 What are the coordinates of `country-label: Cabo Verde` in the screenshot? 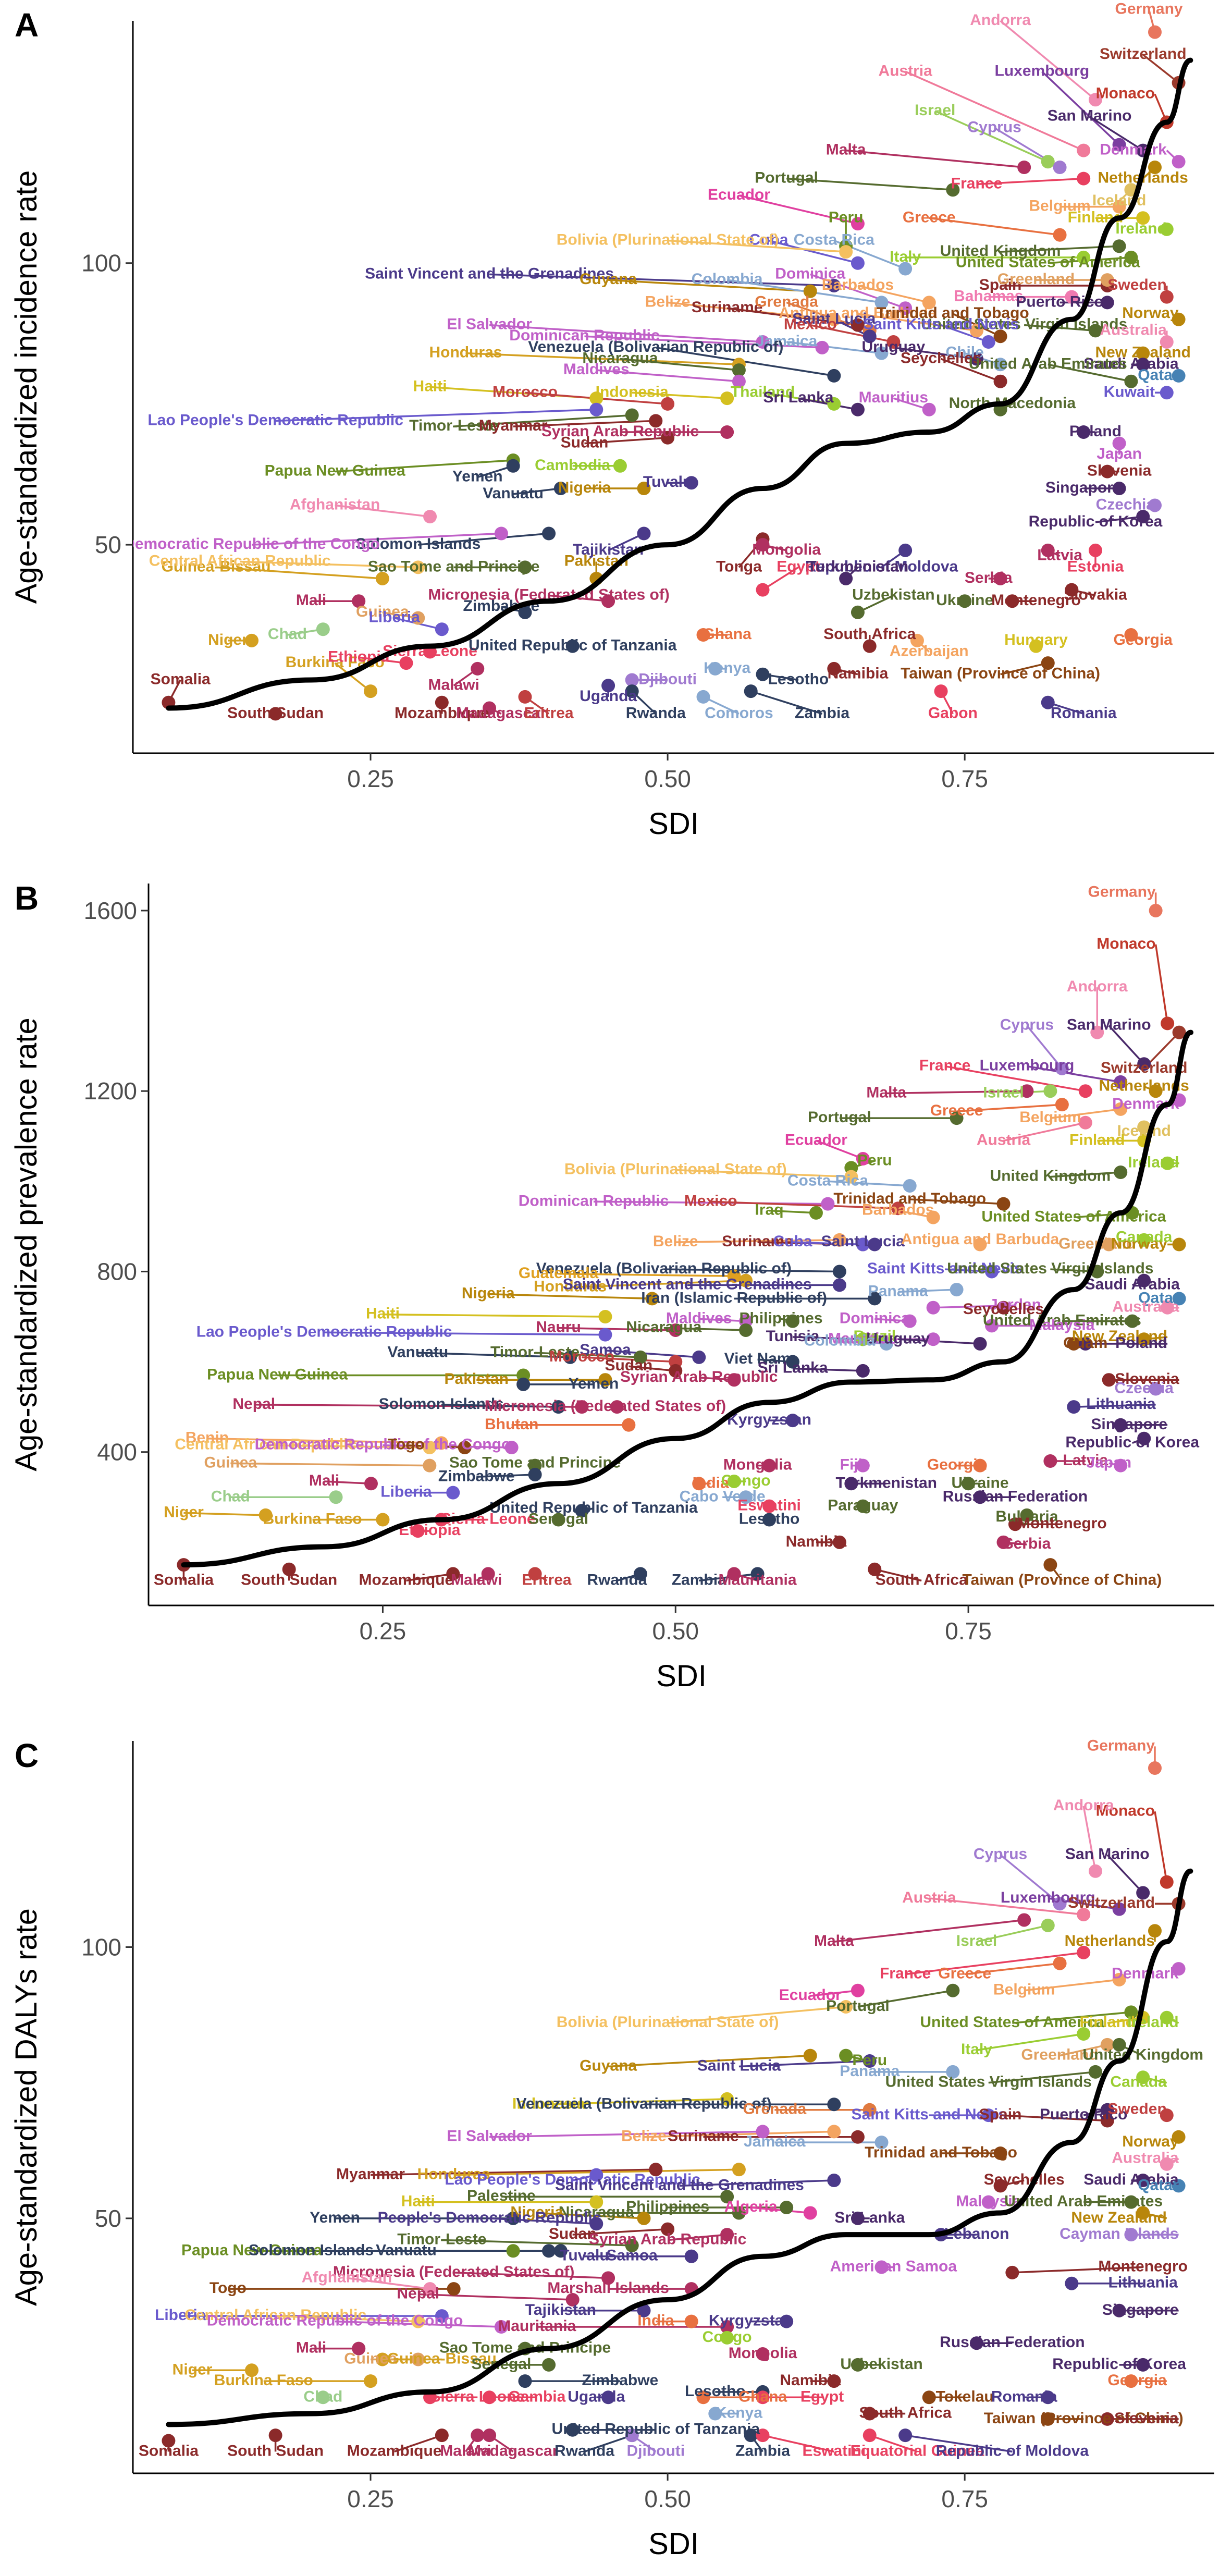 It's located at (723, 1496).